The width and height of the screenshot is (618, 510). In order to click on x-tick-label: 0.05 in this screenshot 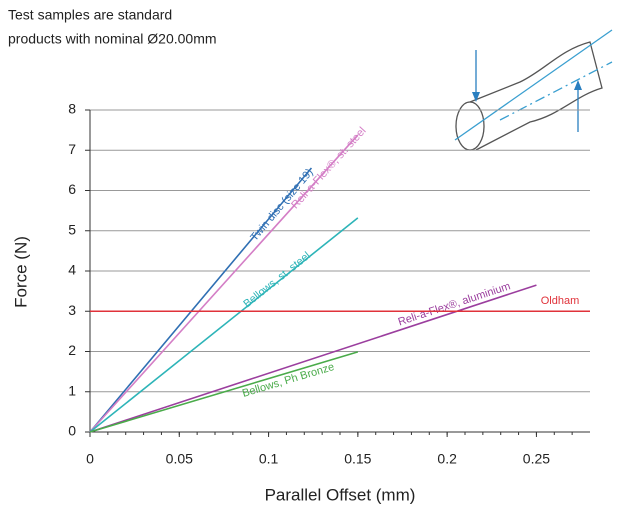, I will do `click(179, 459)`.